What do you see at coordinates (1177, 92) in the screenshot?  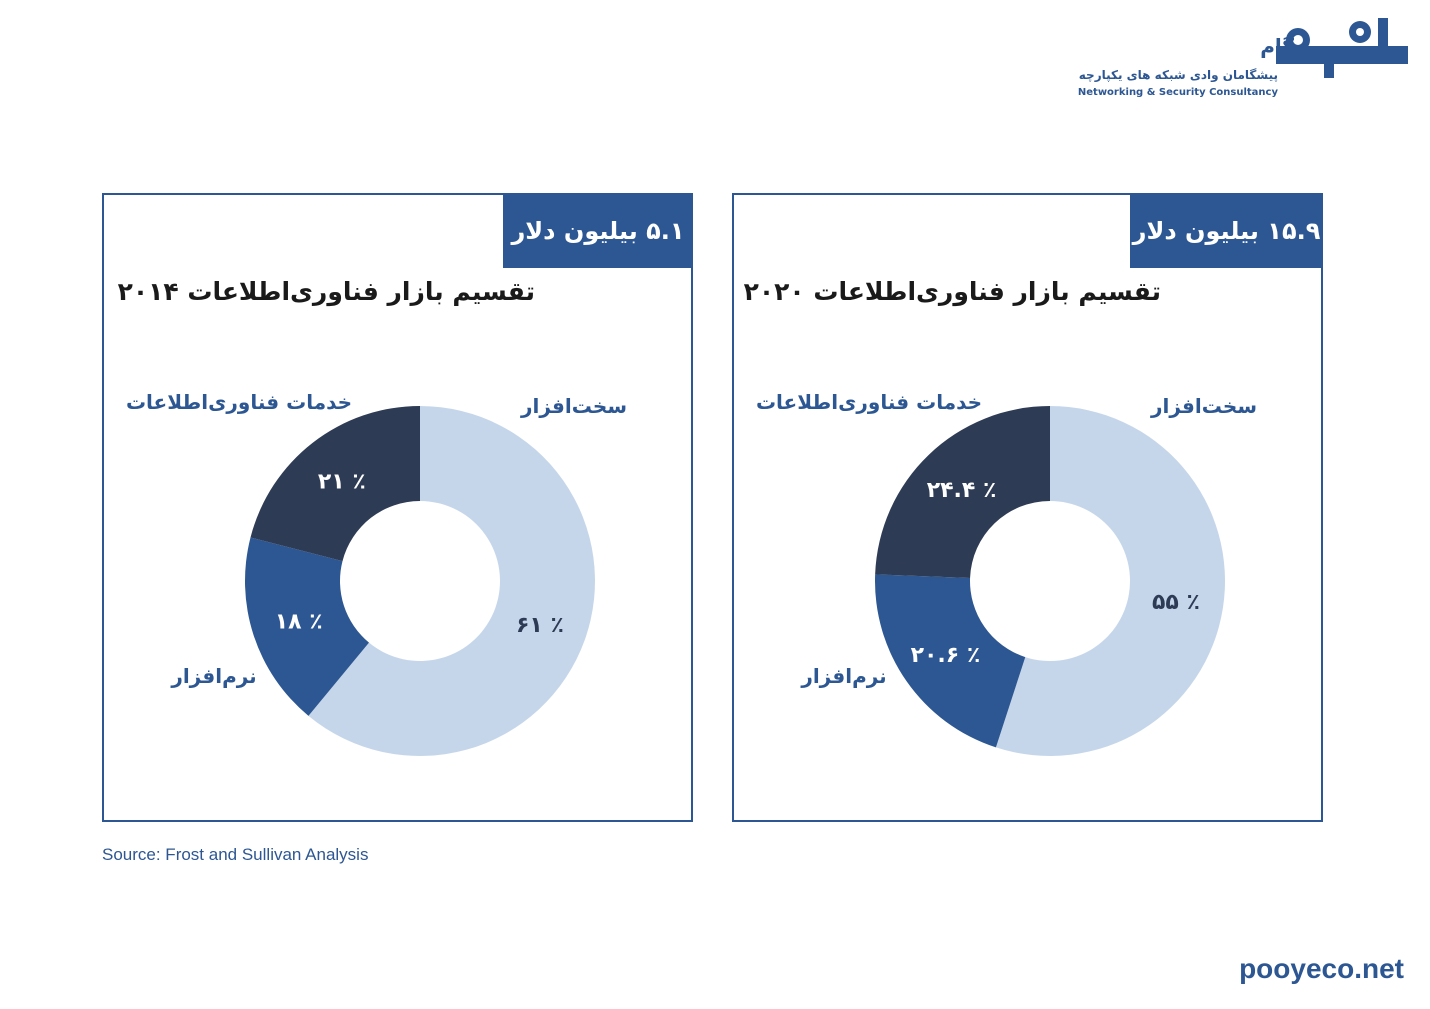 I see `logo-english-tagline: Networking & Security Consultancy` at bounding box center [1177, 92].